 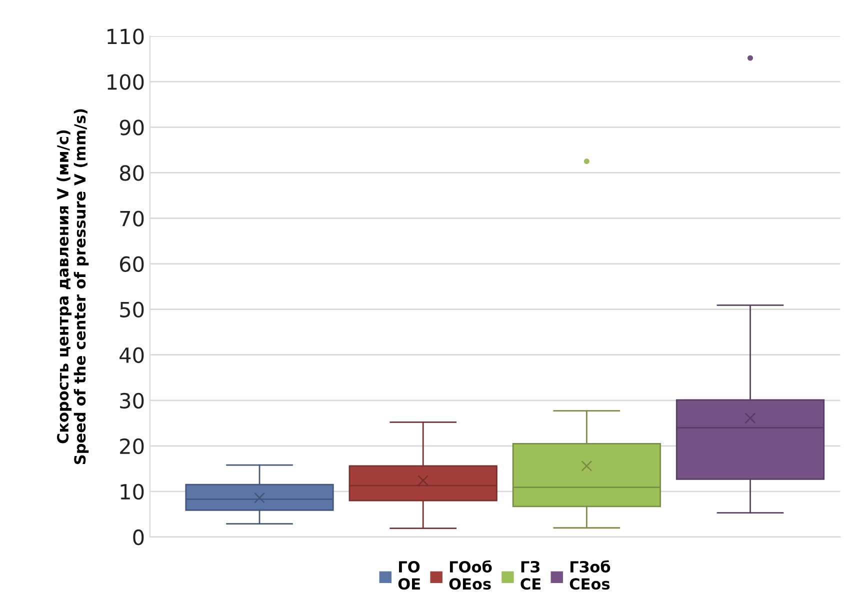 What do you see at coordinates (409, 575) in the screenshot?
I see `legend-label: ГО OE` at bounding box center [409, 575].